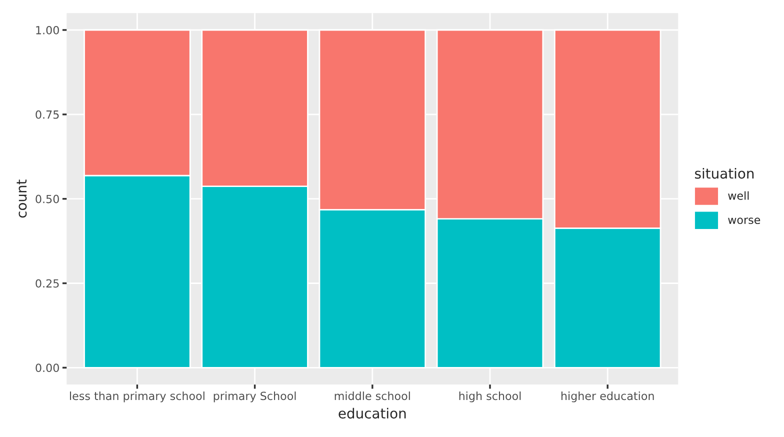 Image resolution: width=784 pixels, height=437 pixels. Describe the element at coordinates (47, 199) in the screenshot. I see `y-tick-label: 0.50` at that location.